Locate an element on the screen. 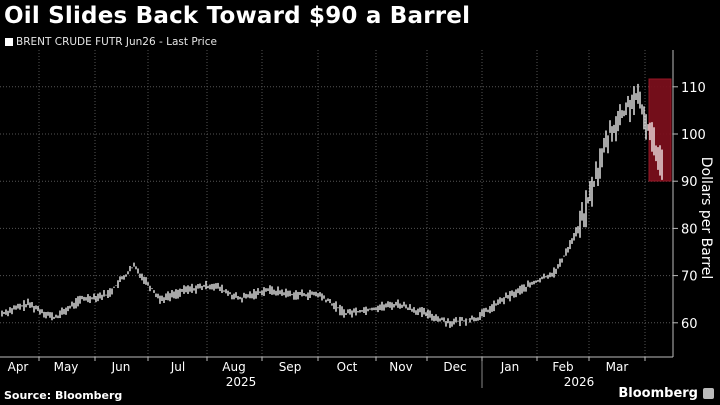 This screenshot has height=405, width=720. svg-text: Nov is located at coordinates (400, 367).